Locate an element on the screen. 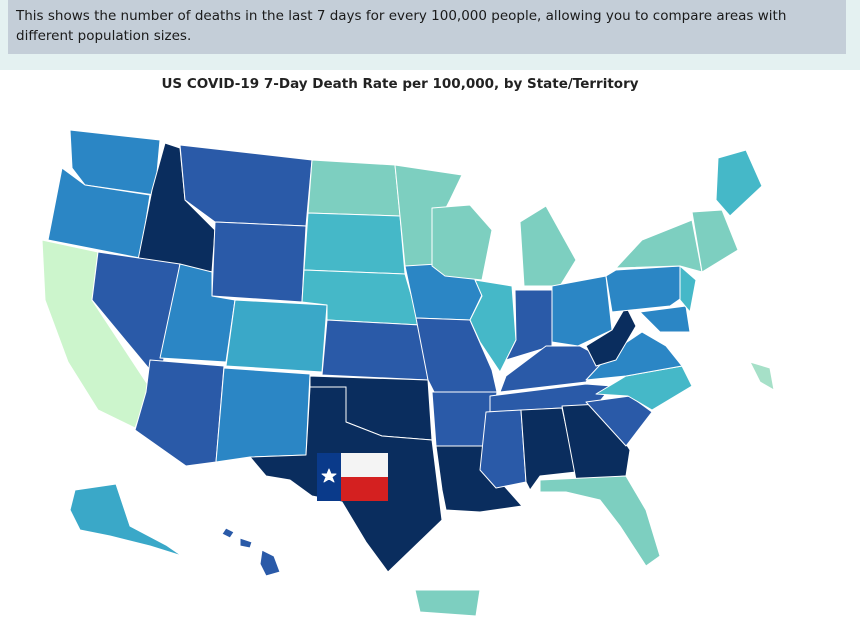 This screenshot has height=640, width=860. virgin-islands is located at coordinates (762, 376).